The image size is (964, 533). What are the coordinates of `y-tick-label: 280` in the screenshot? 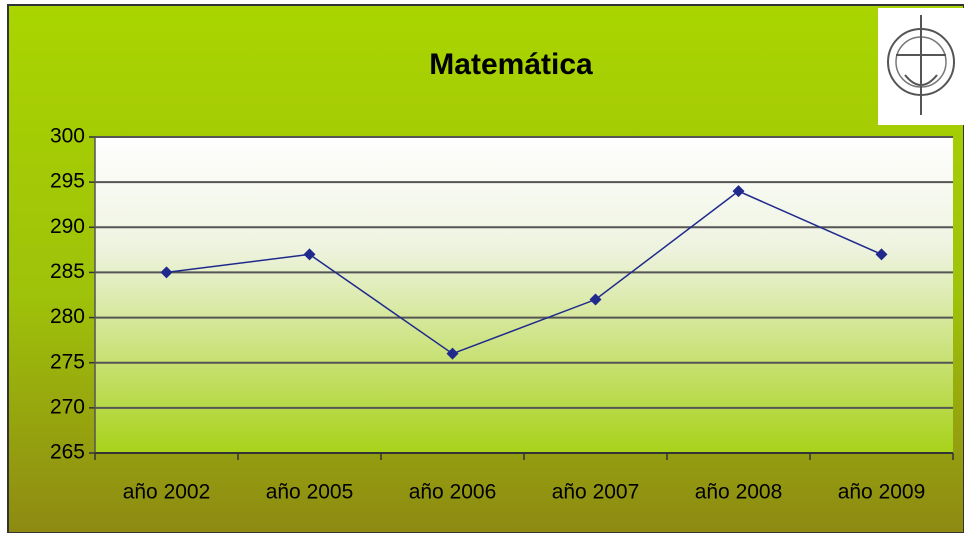 It's located at (67, 316).